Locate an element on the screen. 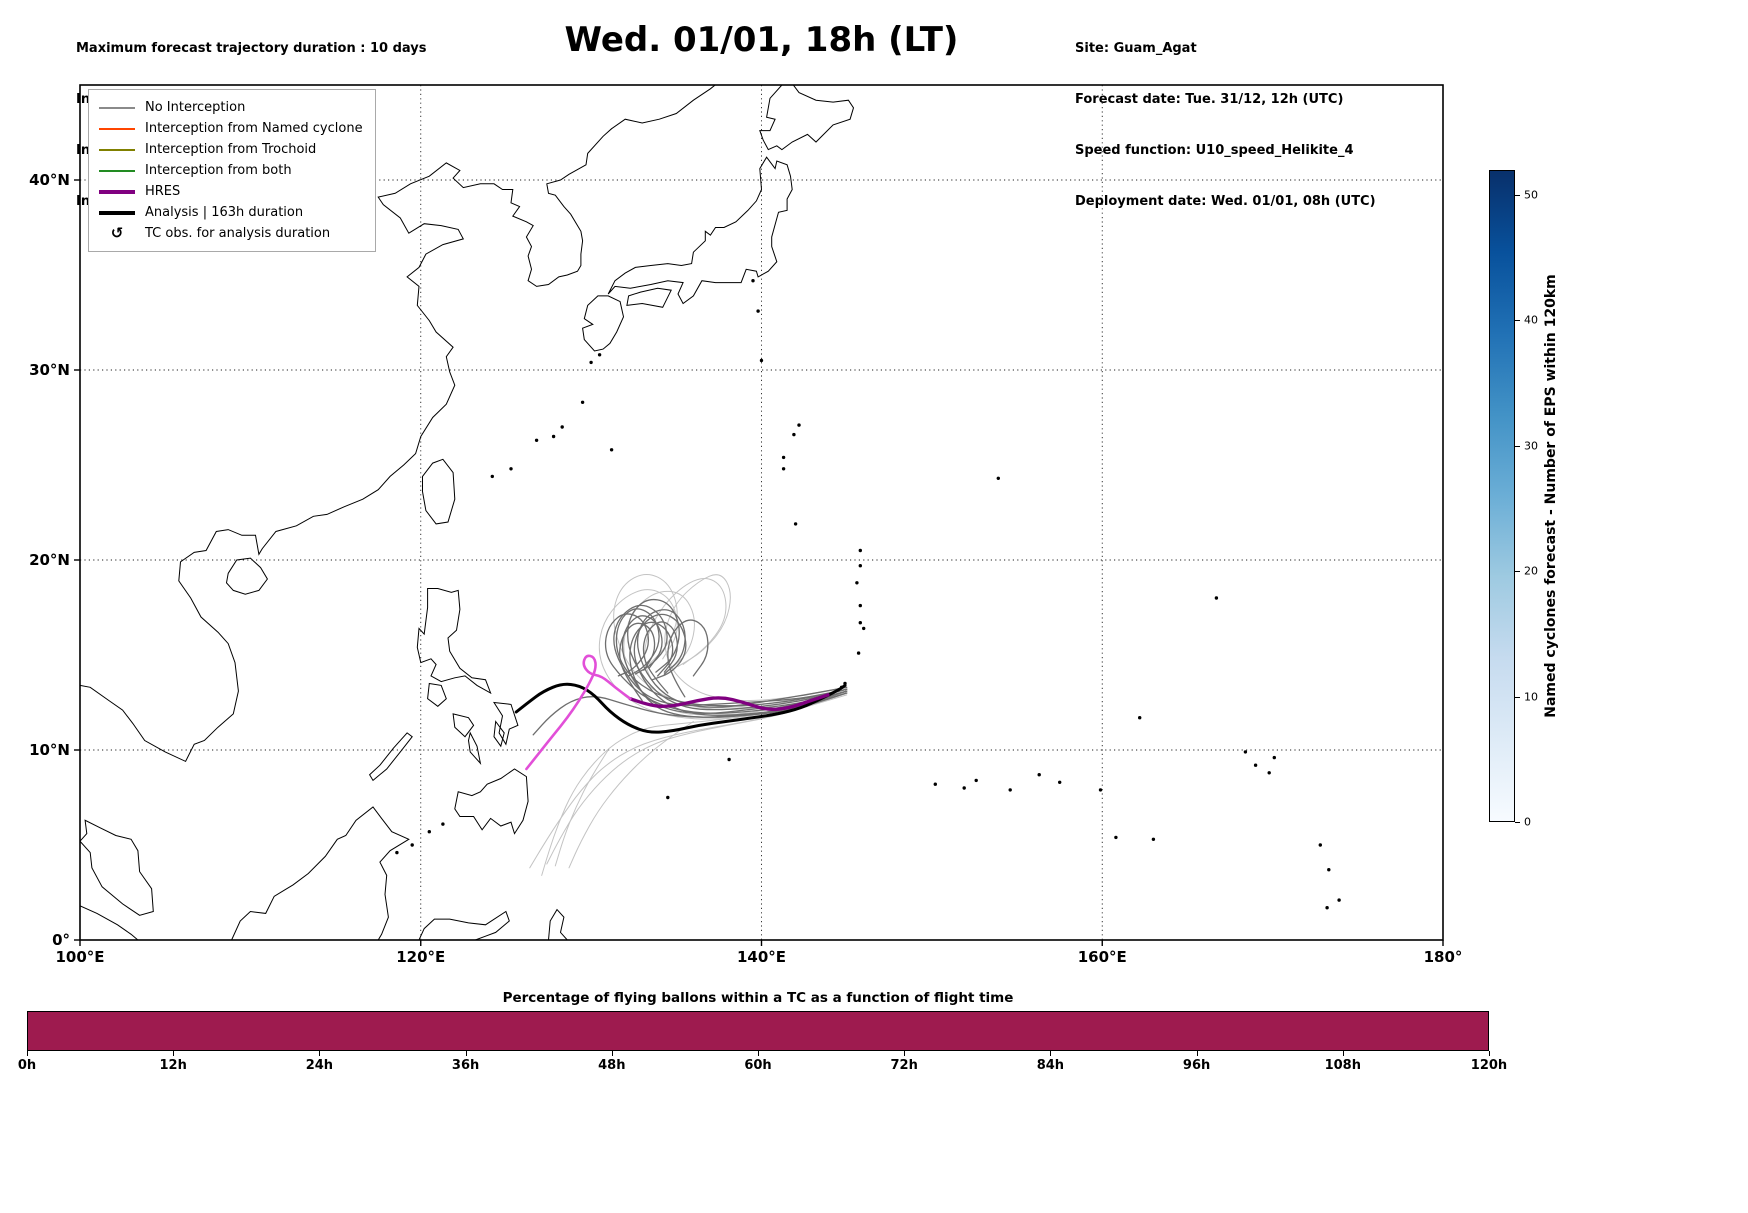 The height and width of the screenshot is (1213, 1748). flight-time-percentage-bar is located at coordinates (758, 1031).